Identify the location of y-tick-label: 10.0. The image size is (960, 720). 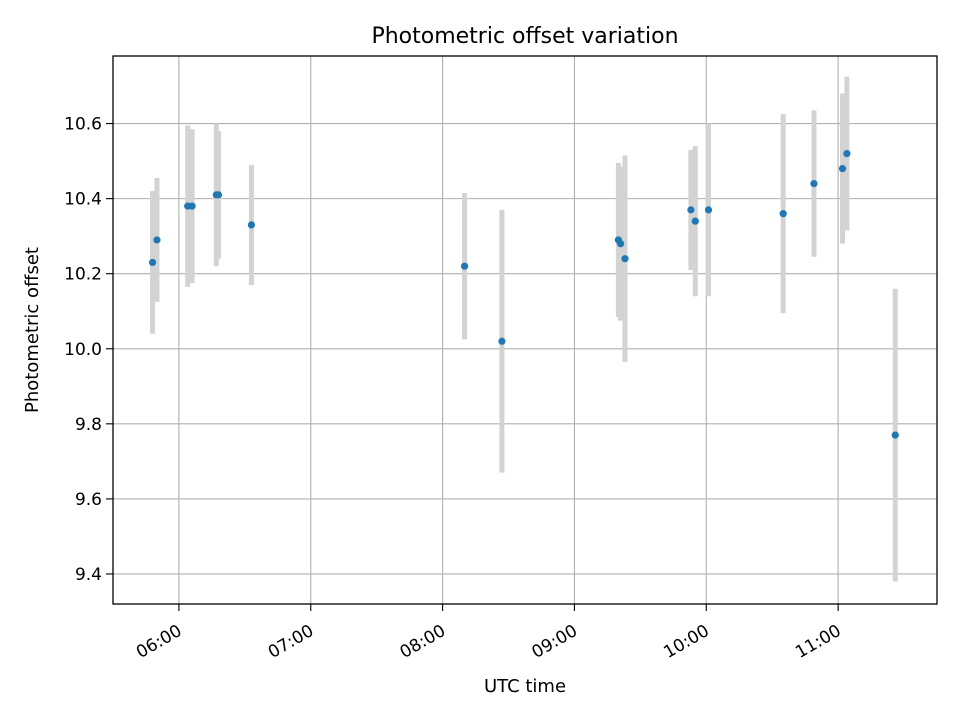
(83, 350).